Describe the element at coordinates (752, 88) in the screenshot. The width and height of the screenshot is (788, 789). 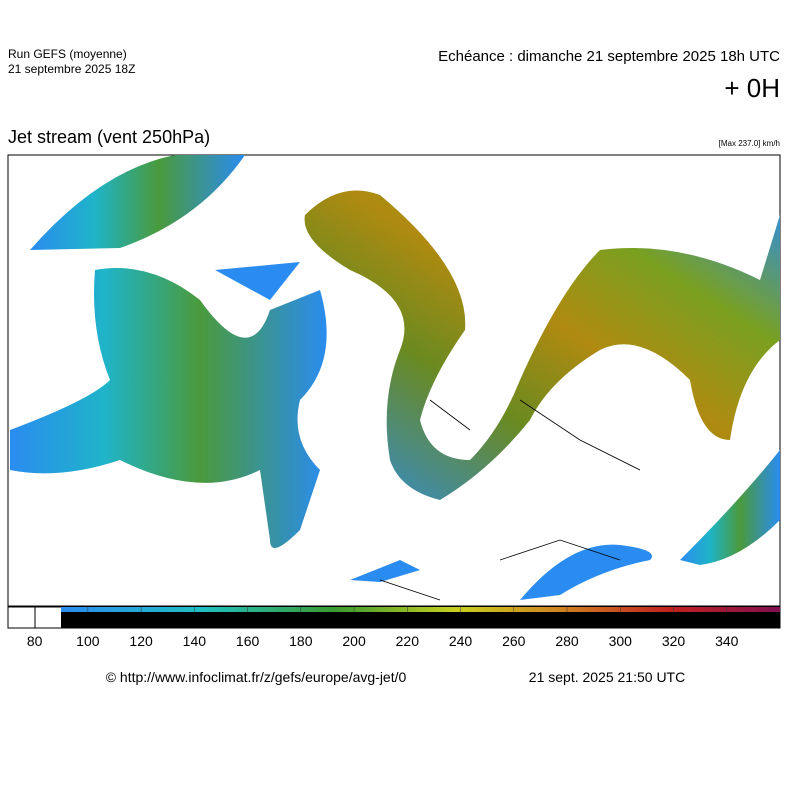
I see `lead-time: + 0H` at that location.